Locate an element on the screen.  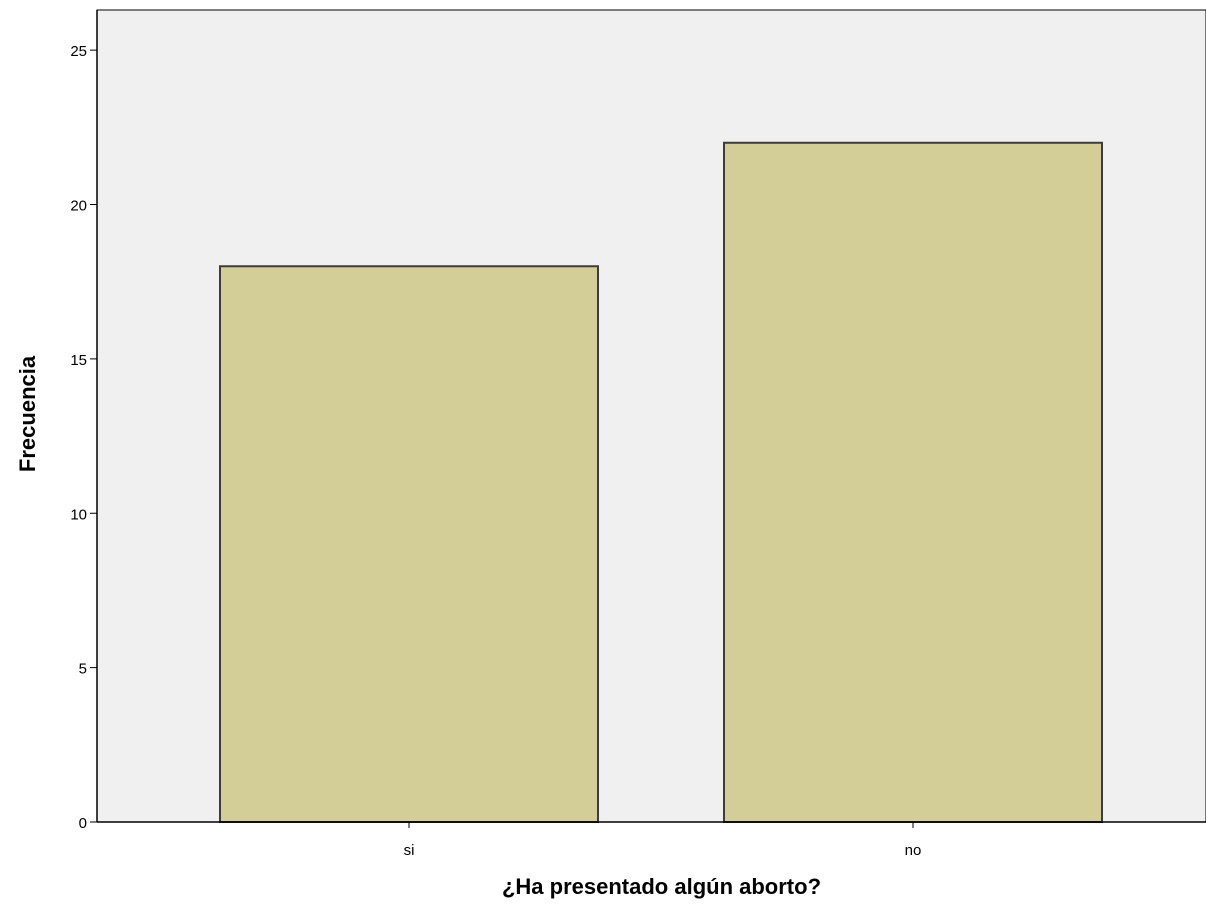
x-axis-title: ¿Ha presentado algún aborto? is located at coordinates (661, 886).